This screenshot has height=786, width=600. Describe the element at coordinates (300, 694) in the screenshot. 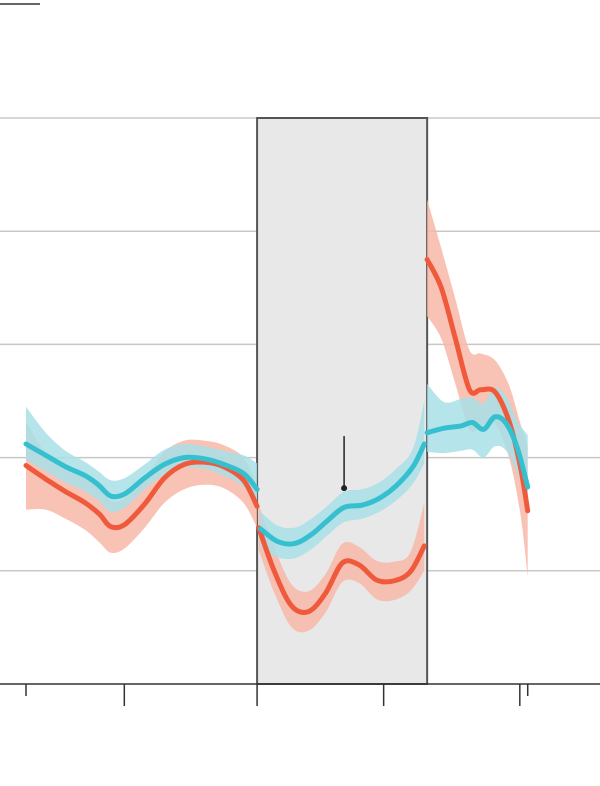

I see `x-axis` at that location.